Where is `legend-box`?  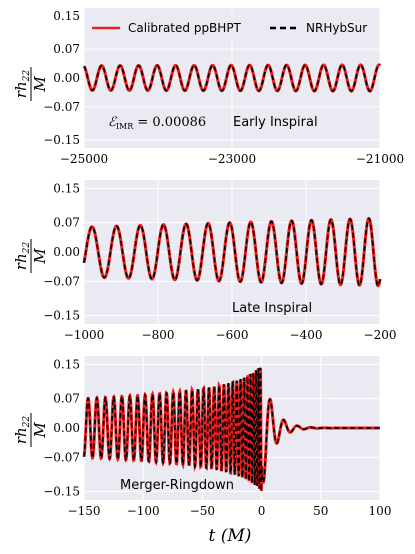 legend-box is located at coordinates (232, 27).